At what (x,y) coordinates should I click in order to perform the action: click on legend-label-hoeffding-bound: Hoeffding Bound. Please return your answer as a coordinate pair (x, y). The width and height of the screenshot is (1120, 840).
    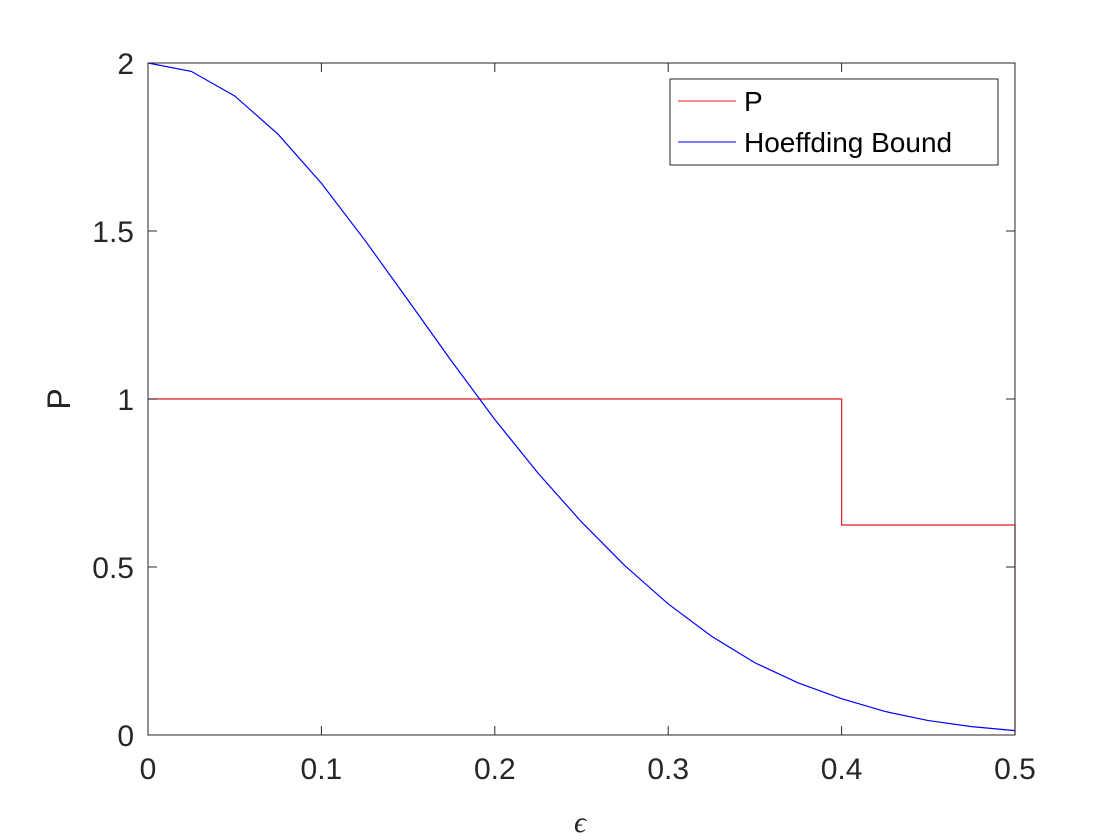
    Looking at the image, I should click on (848, 142).